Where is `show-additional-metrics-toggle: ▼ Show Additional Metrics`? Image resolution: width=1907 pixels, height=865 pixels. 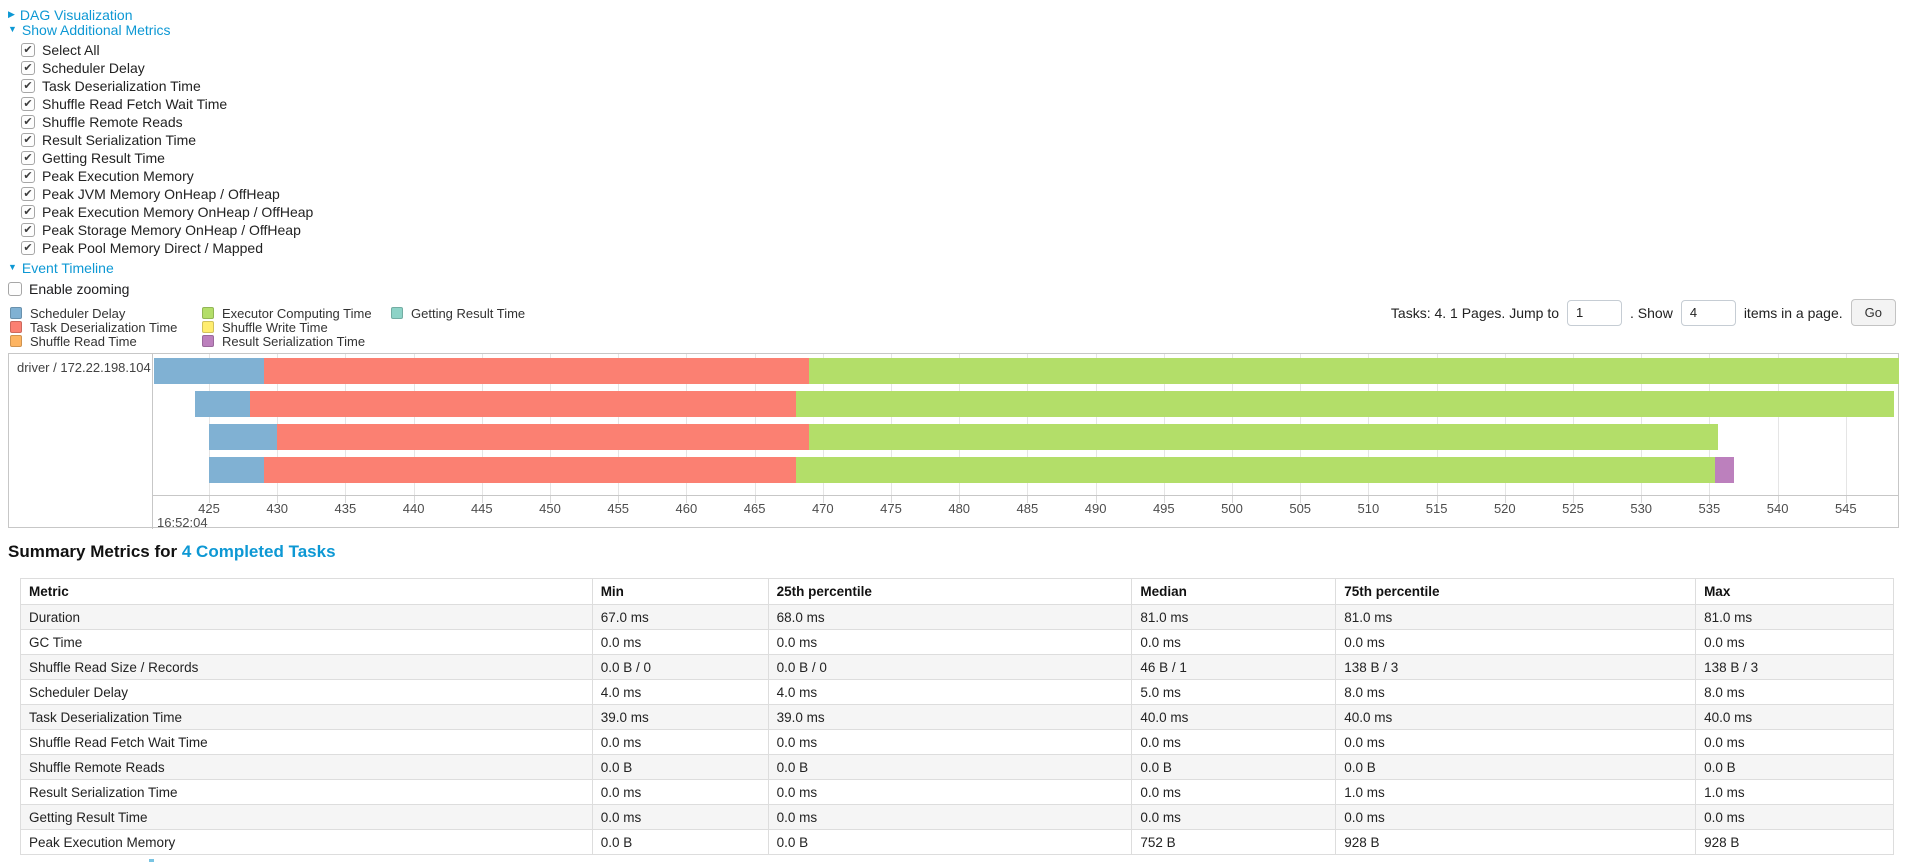 show-additional-metrics-toggle: ▼ Show Additional Metrics is located at coordinates (957, 29).